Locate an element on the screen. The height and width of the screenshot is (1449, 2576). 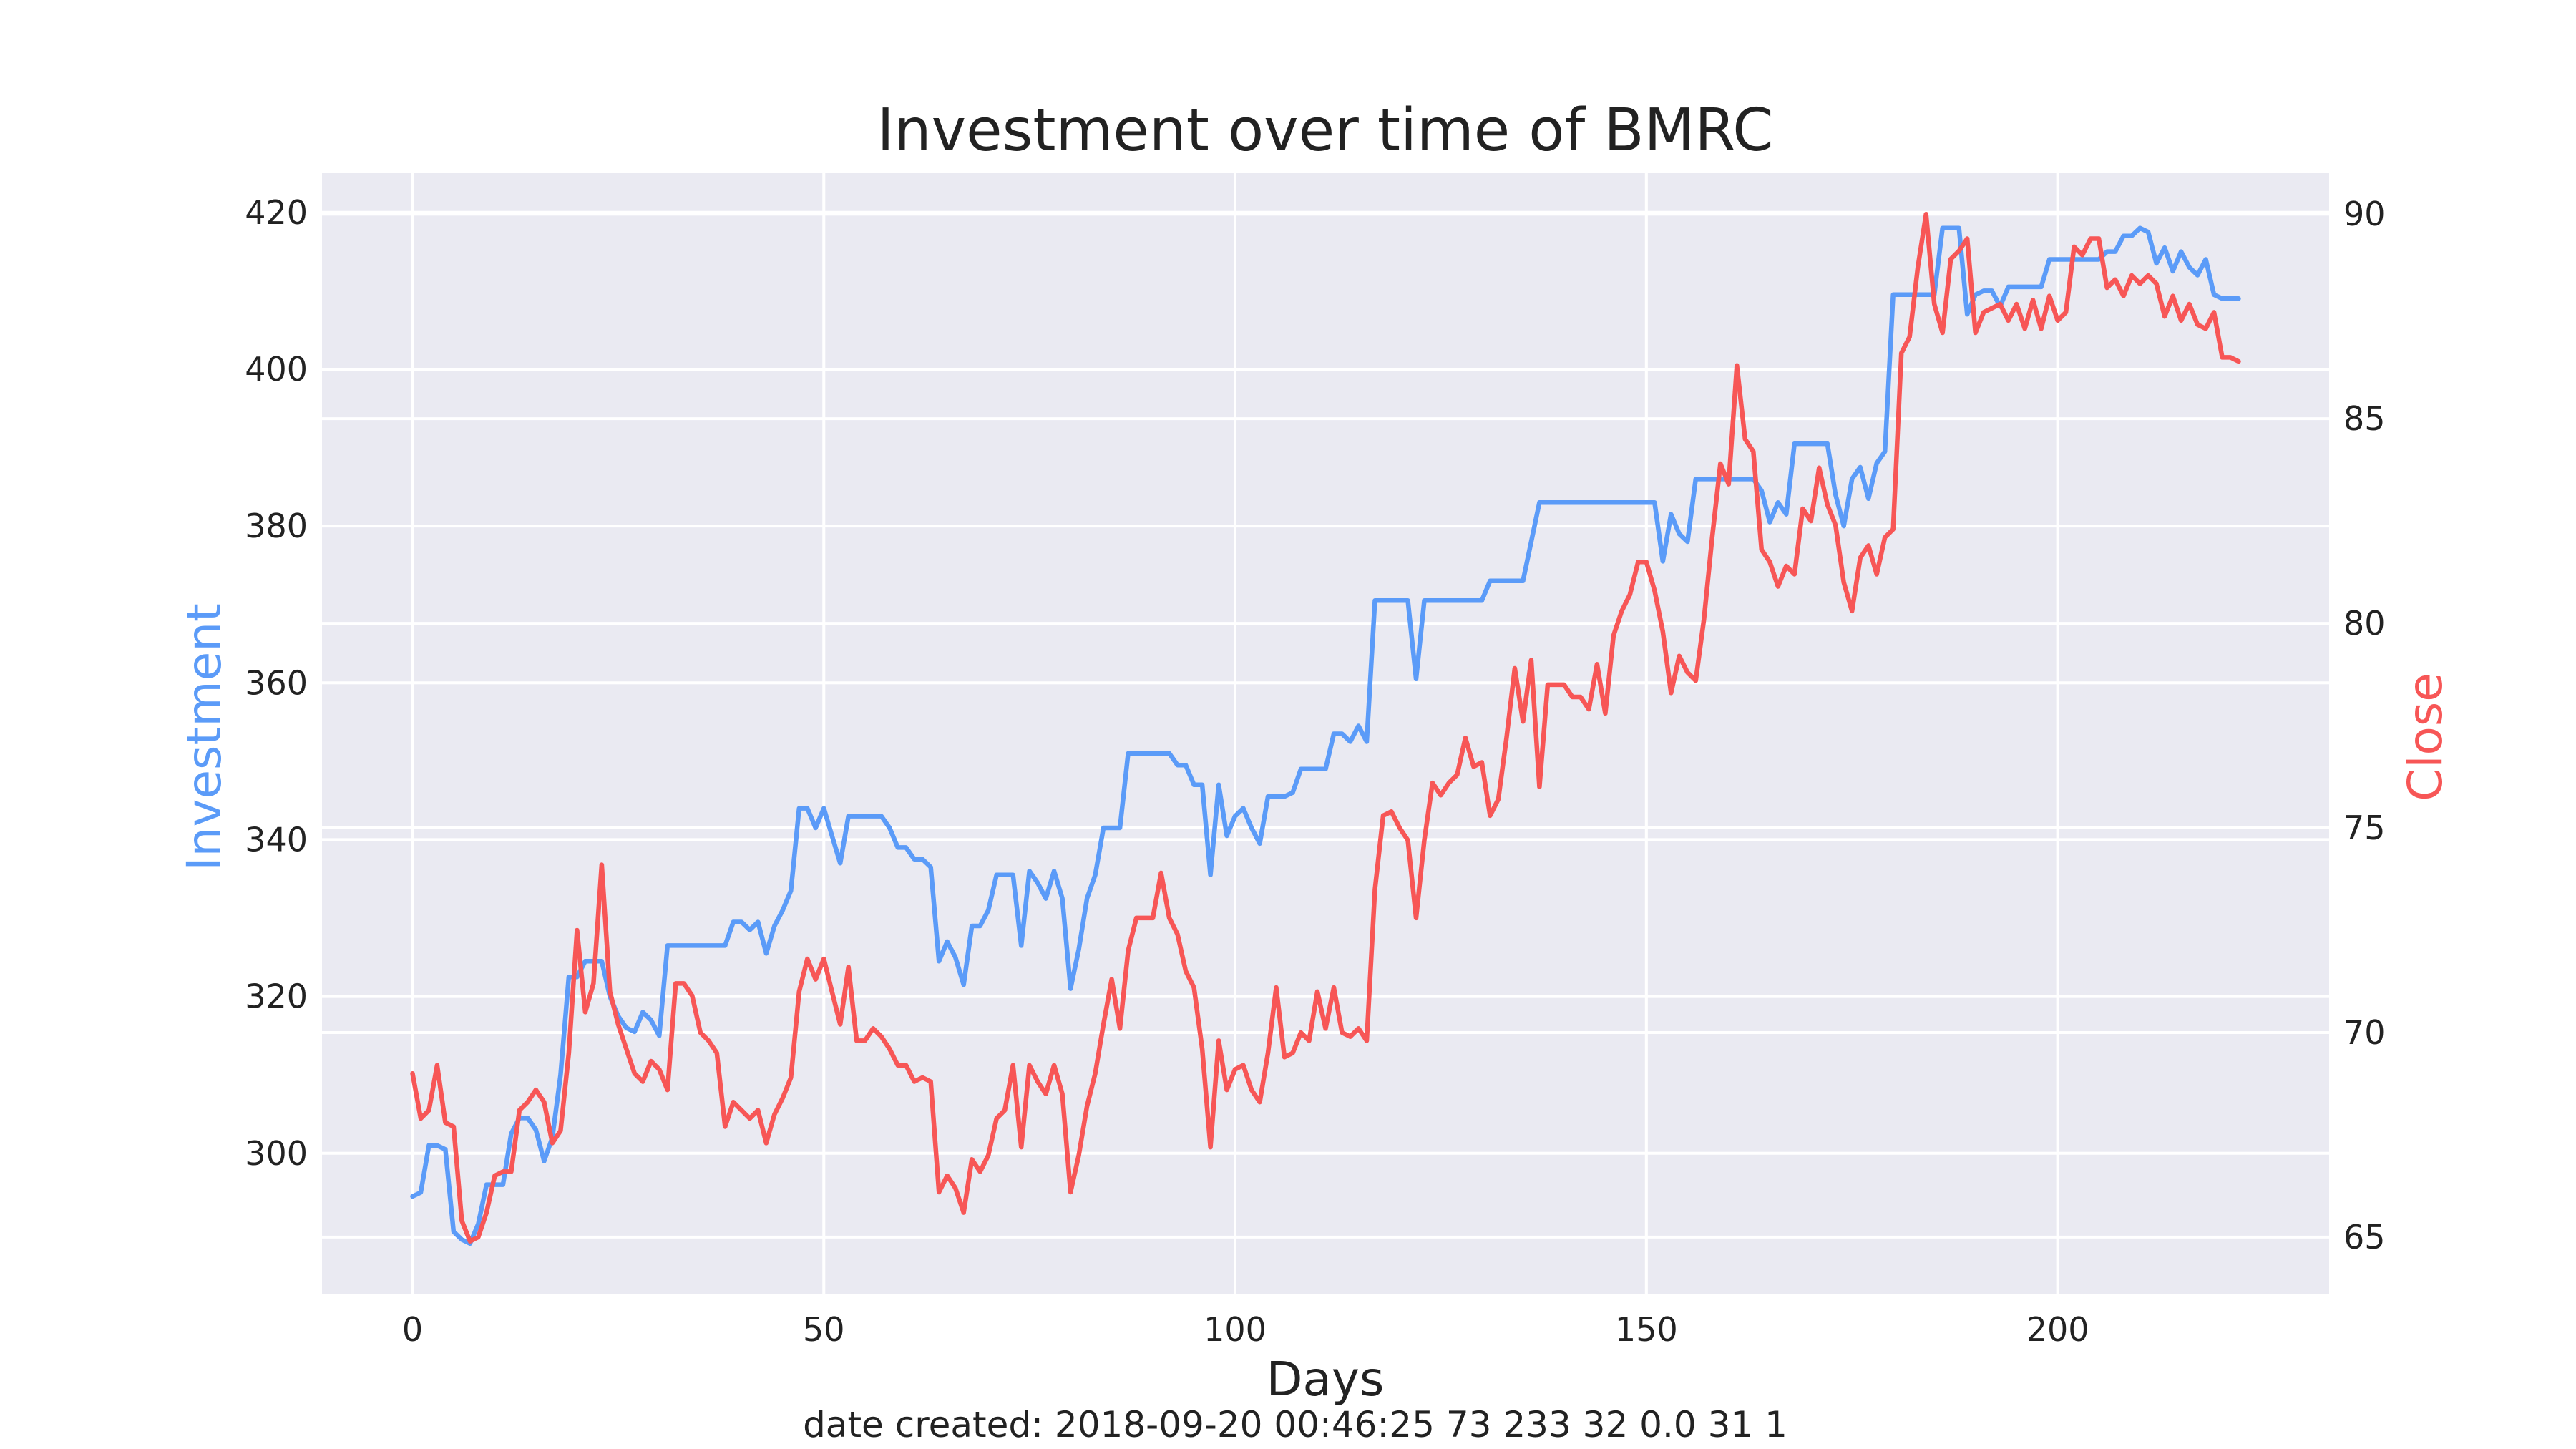
left-axis-ticks: 300 320 340 360 380 400 420 is located at coordinates (276, 683).